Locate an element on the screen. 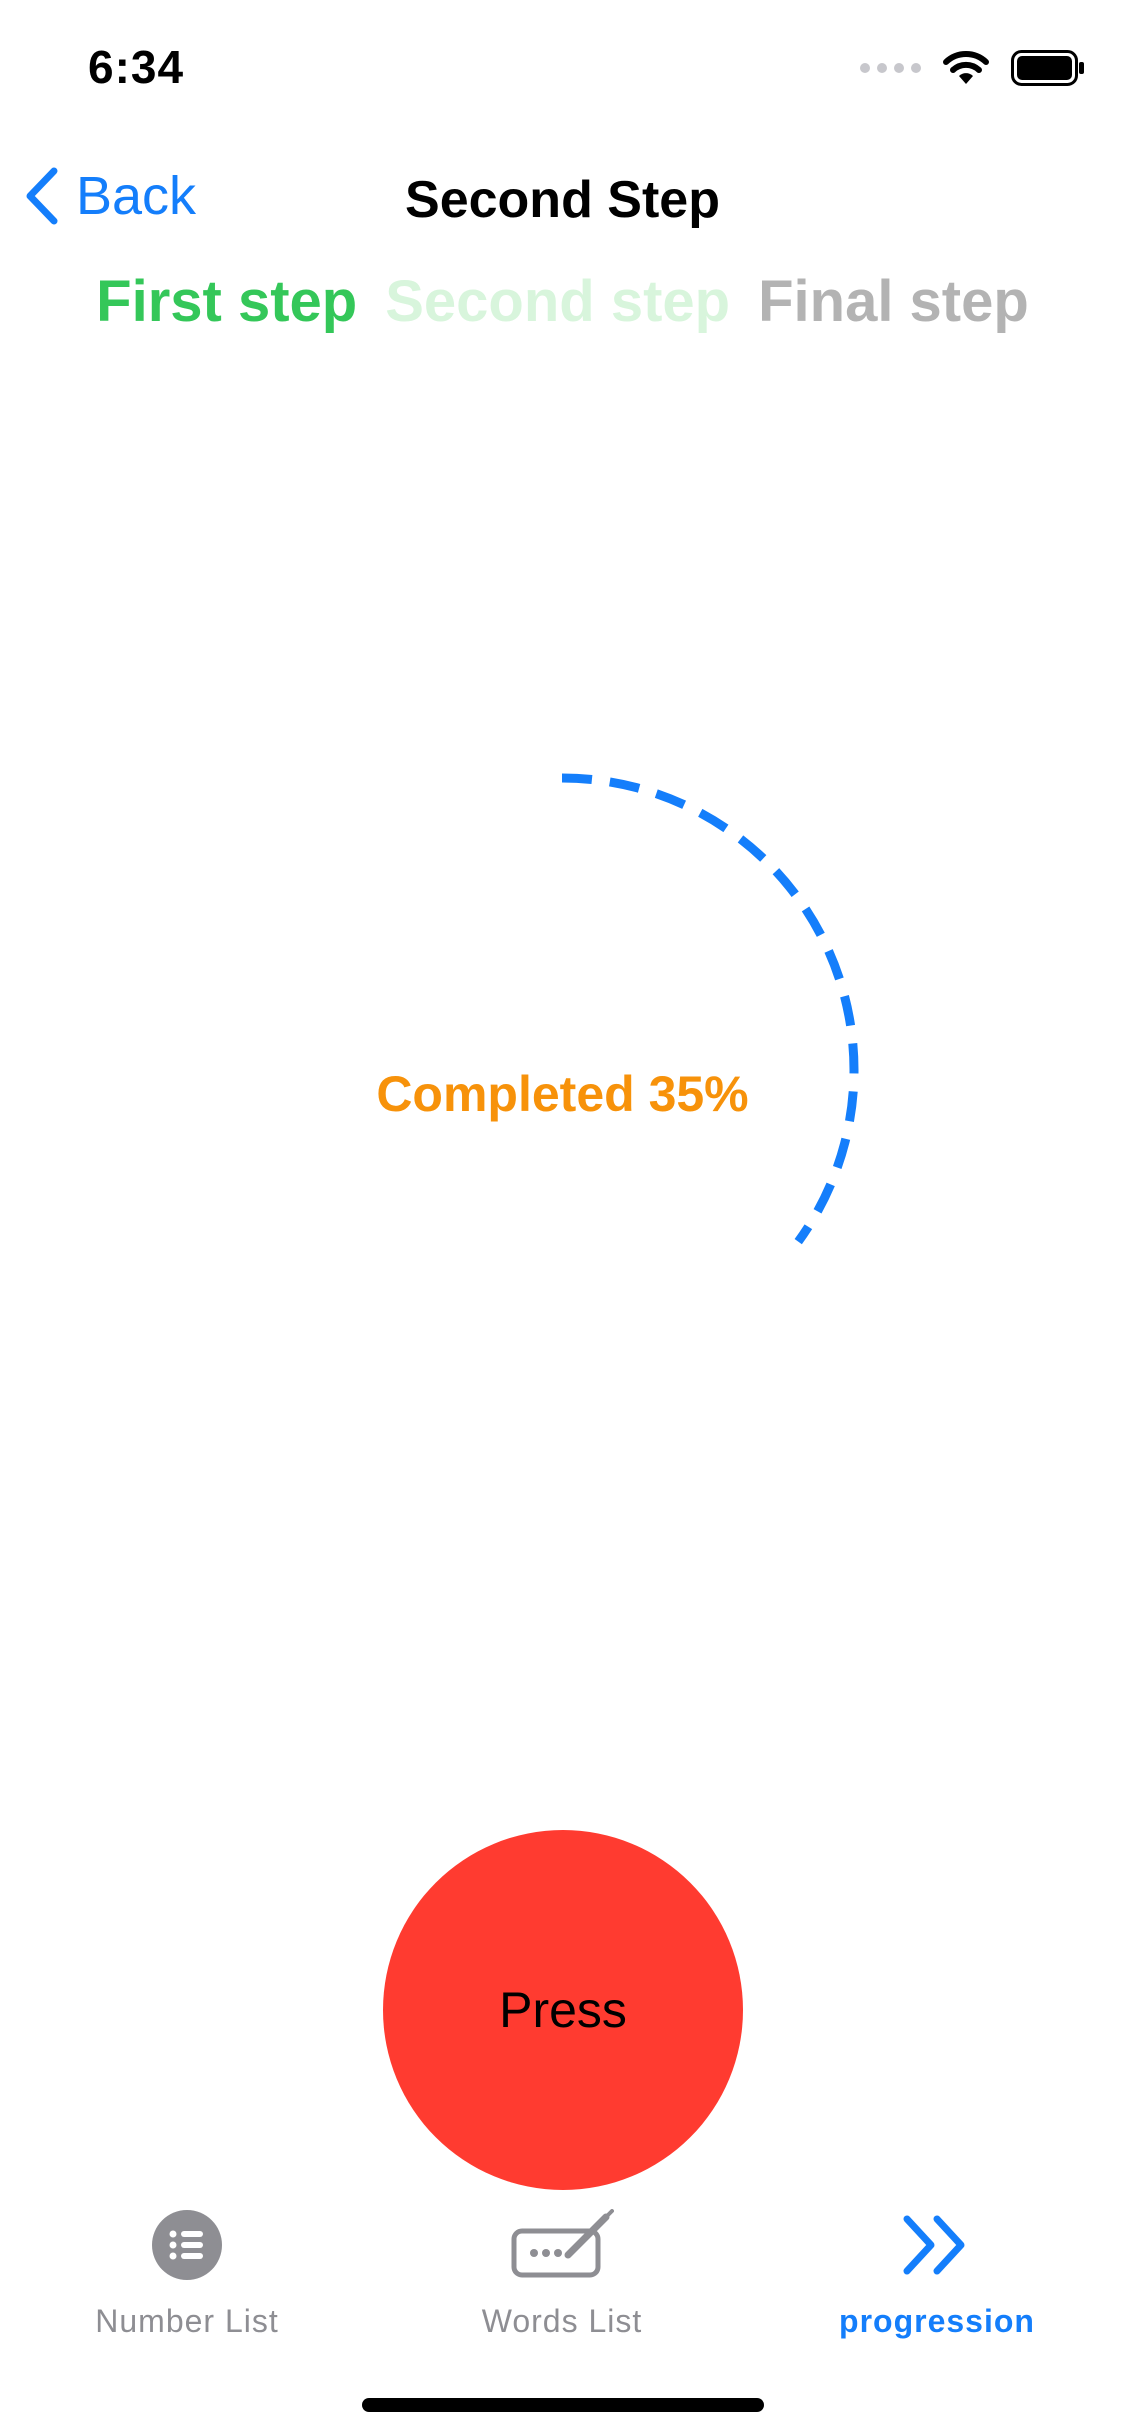 This screenshot has height=2436, width=1125. status-icons is located at coordinates (972, 68).